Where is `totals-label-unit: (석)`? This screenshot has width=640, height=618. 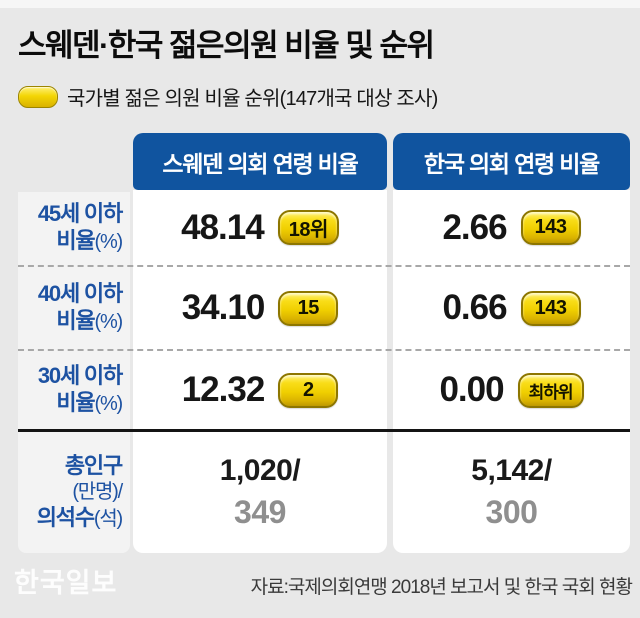
totals-label-unit: (석) is located at coordinates (108, 518).